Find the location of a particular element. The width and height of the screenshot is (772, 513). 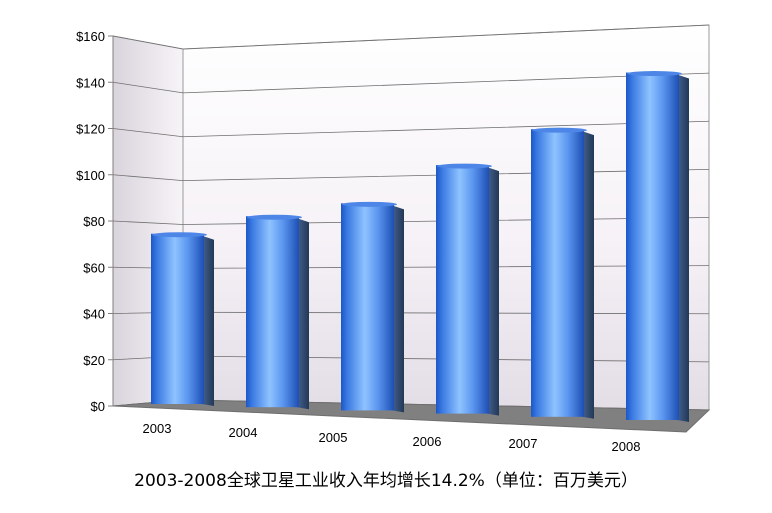

chart-title: 2003-2008全球卫星工业收入年均增长14.2%（单位：百万美元） is located at coordinates (386, 481).